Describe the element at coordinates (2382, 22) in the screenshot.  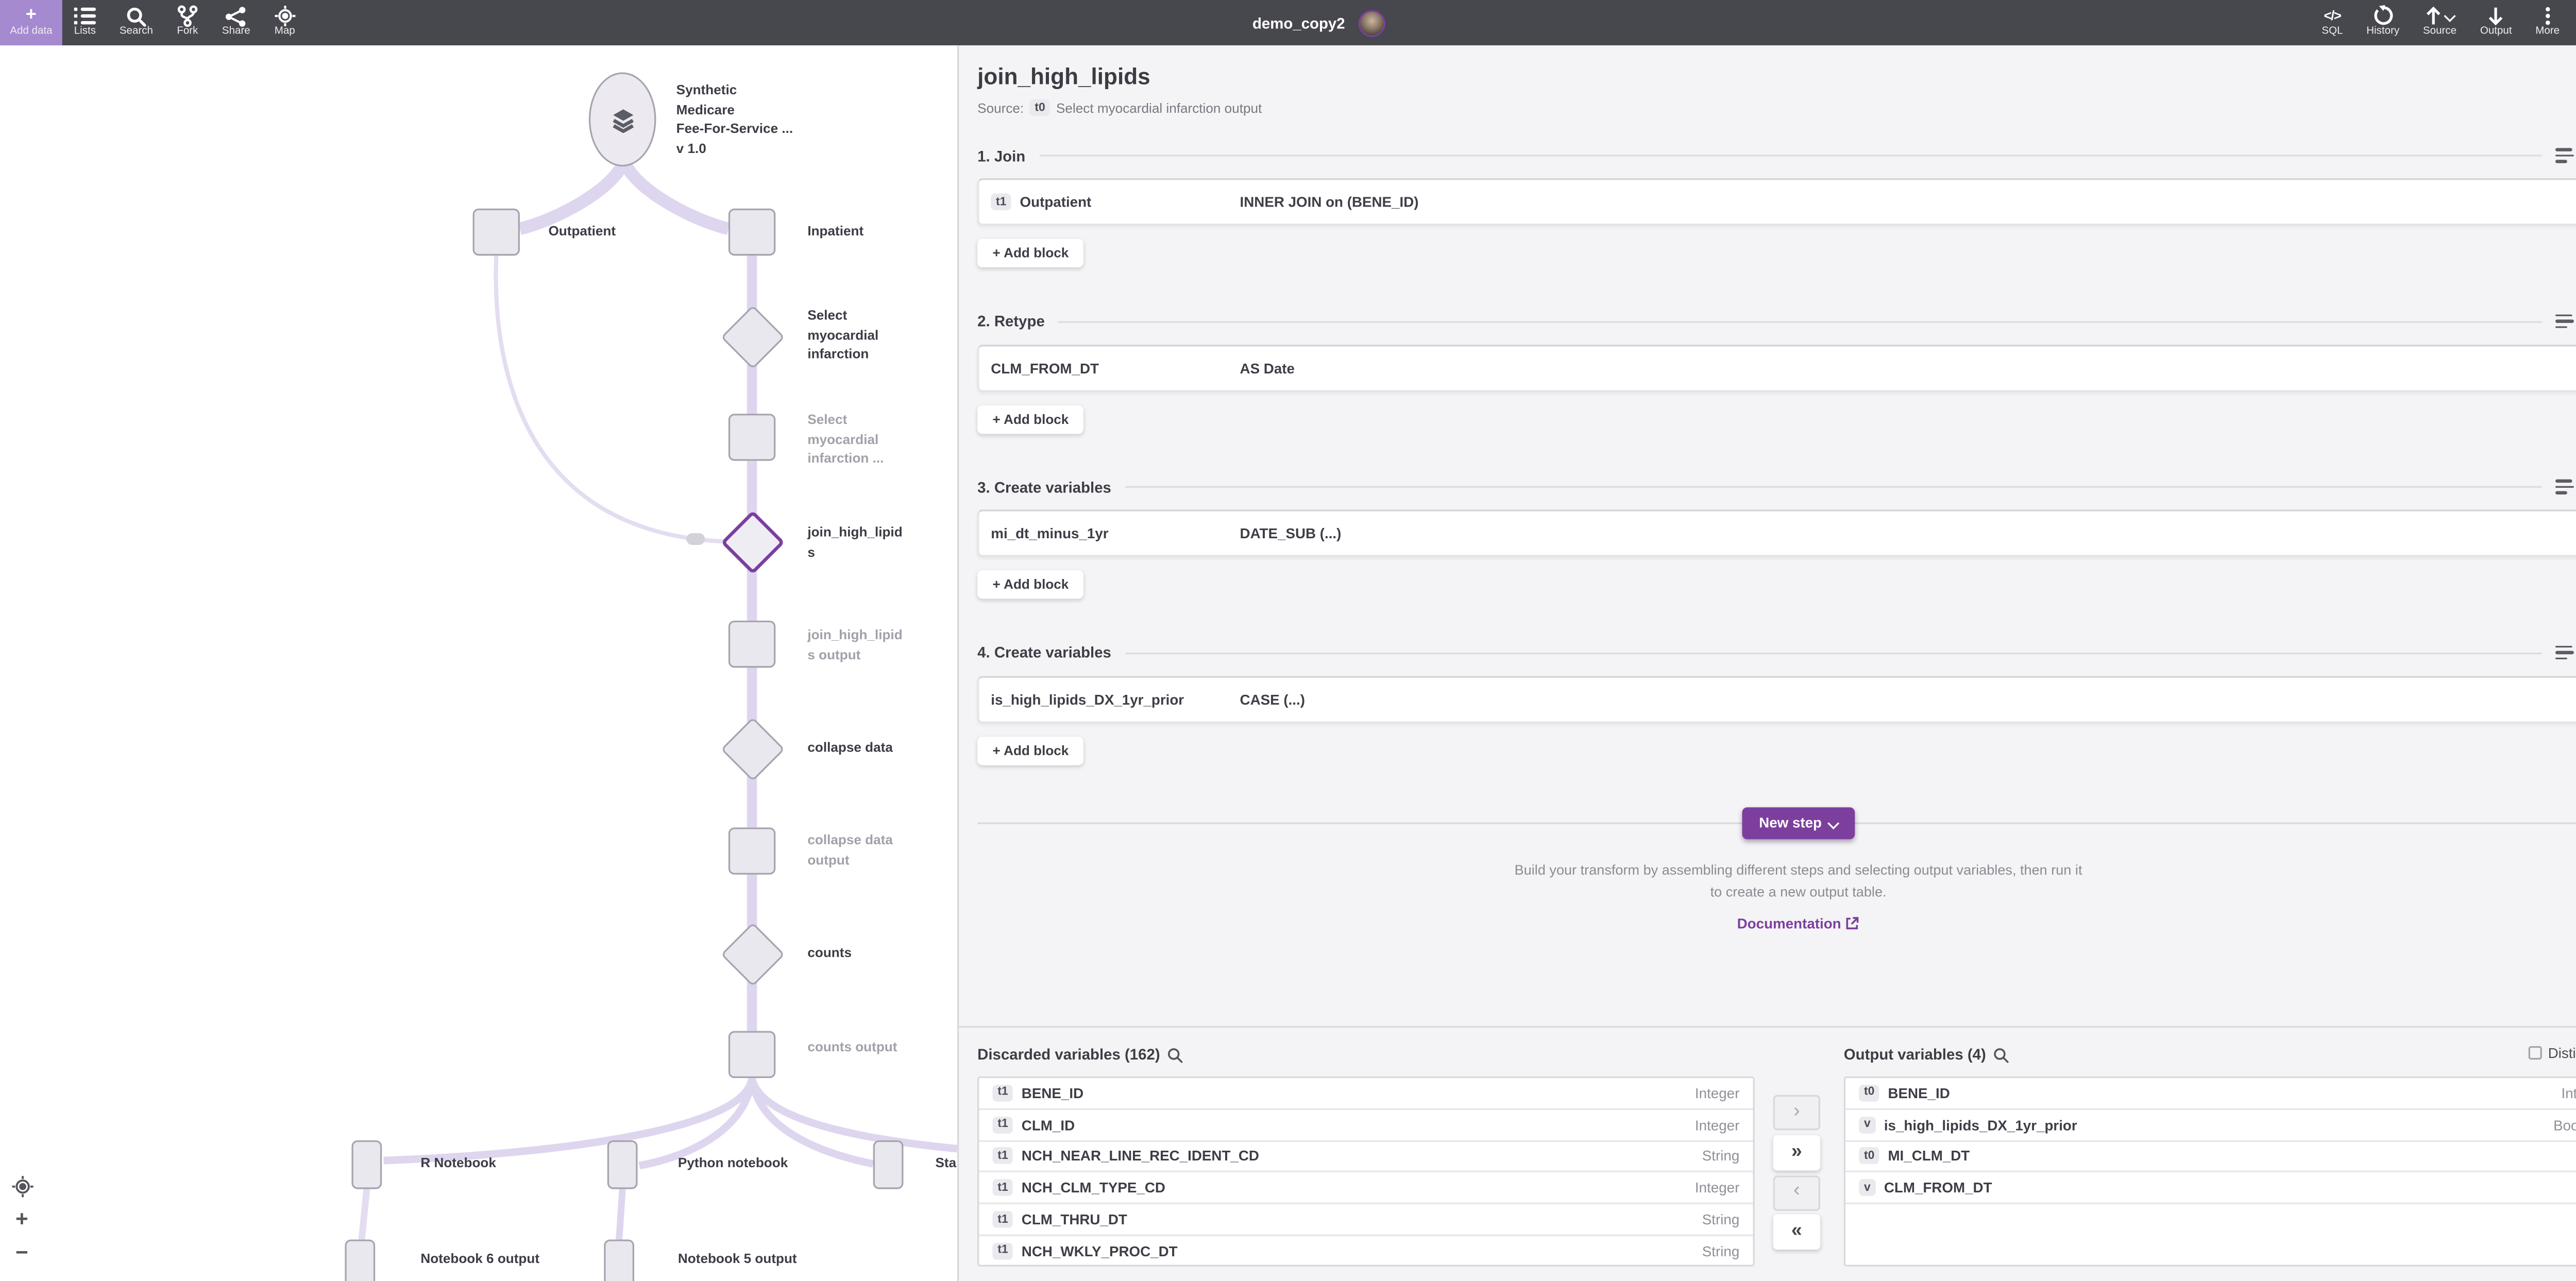
I see `history-button: History` at that location.